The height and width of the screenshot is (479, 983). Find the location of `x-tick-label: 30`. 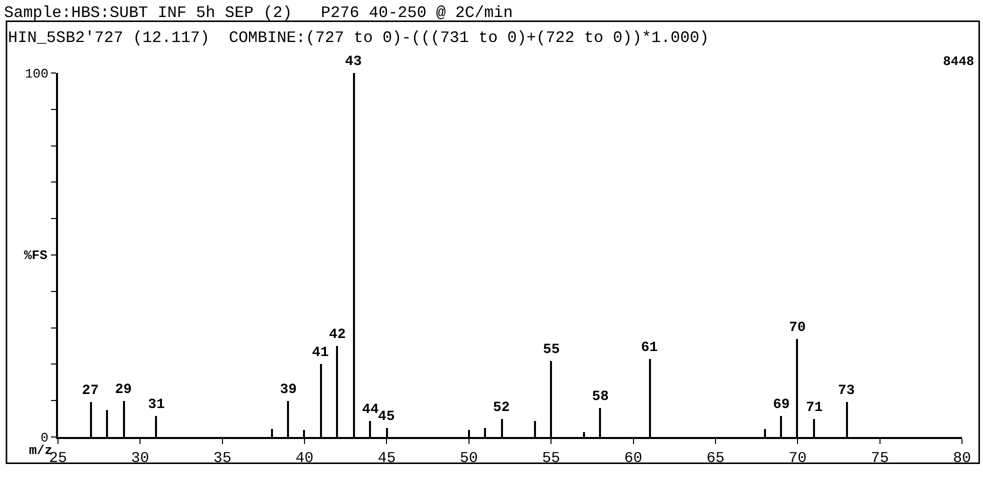

x-tick-label: 30 is located at coordinates (140, 458).